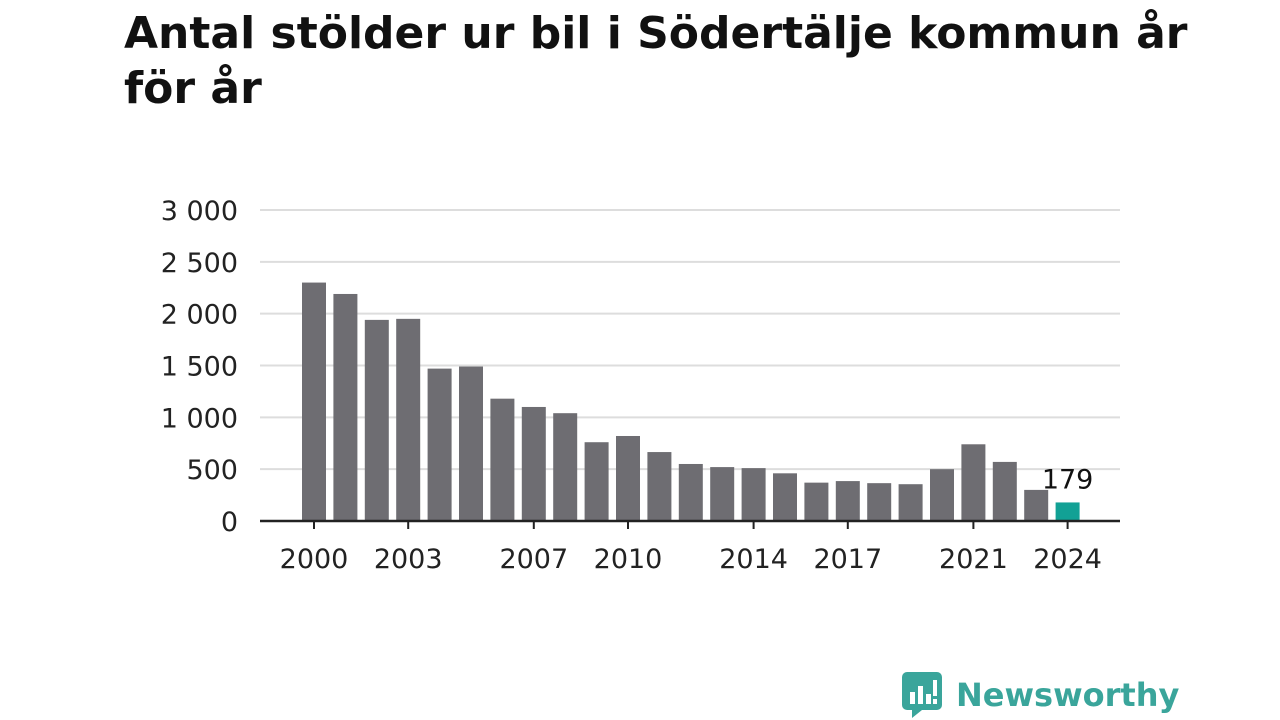  I want to click on x-tick-label: 2021, so click(973, 559).